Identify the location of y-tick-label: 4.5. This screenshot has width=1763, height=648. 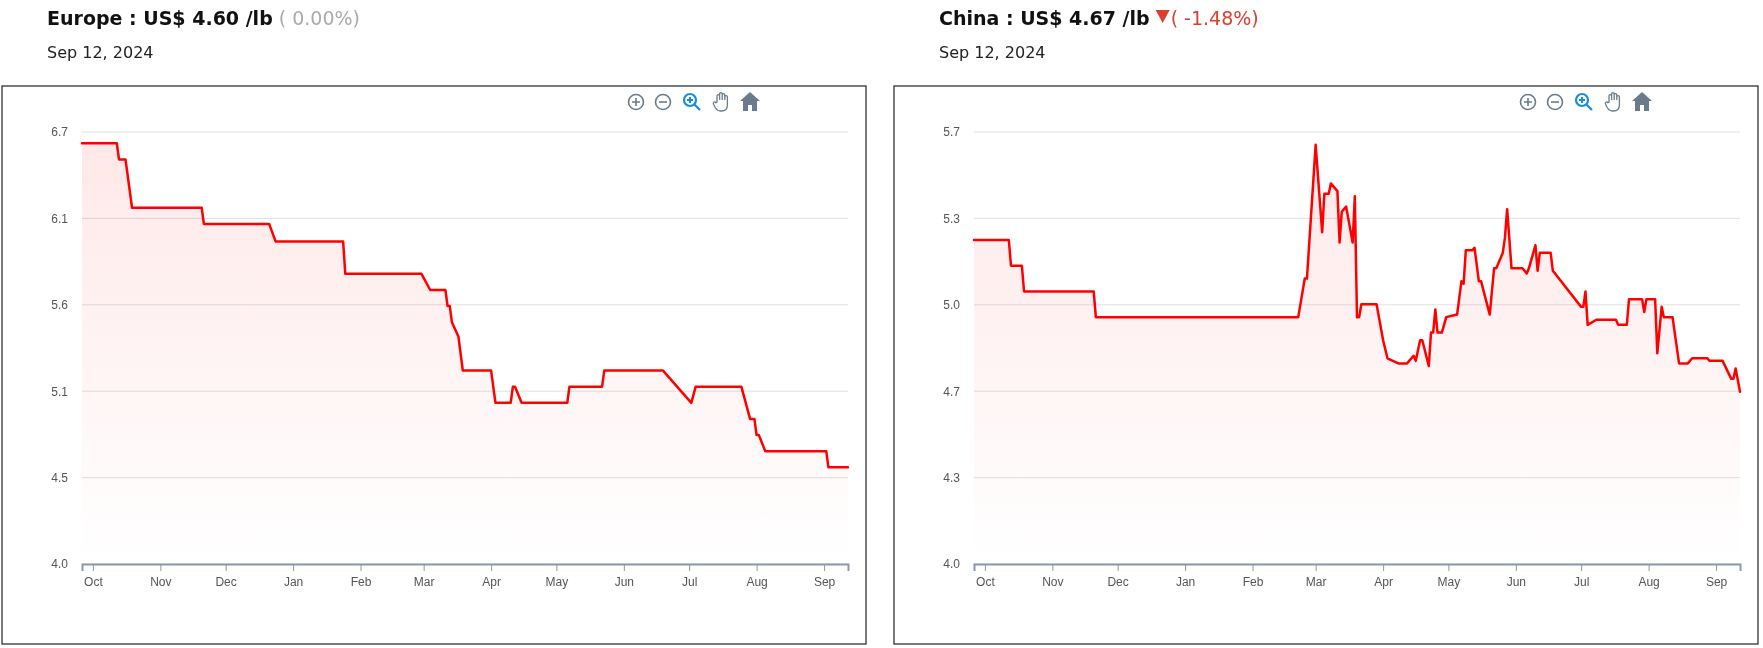
(60, 477).